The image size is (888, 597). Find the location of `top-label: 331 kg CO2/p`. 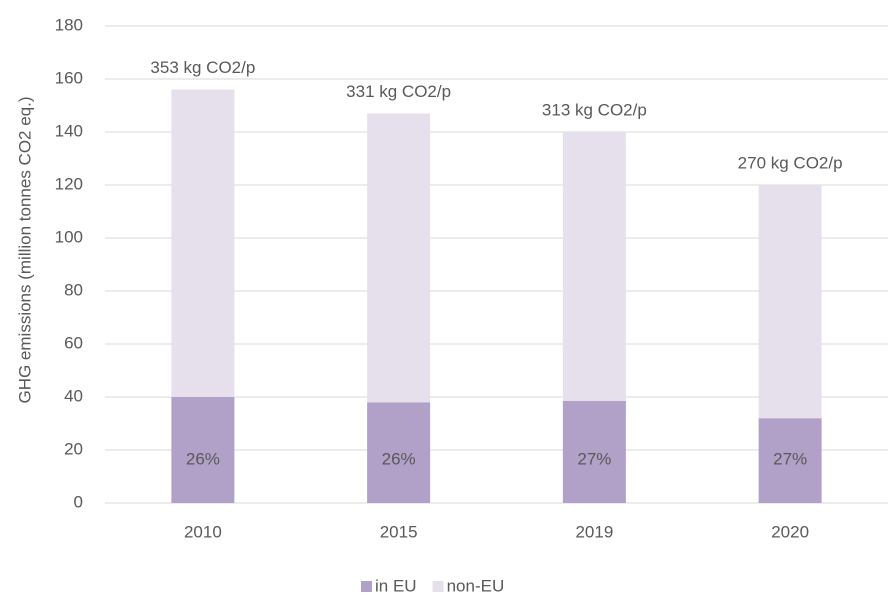

top-label: 331 kg CO2/p is located at coordinates (398, 91).